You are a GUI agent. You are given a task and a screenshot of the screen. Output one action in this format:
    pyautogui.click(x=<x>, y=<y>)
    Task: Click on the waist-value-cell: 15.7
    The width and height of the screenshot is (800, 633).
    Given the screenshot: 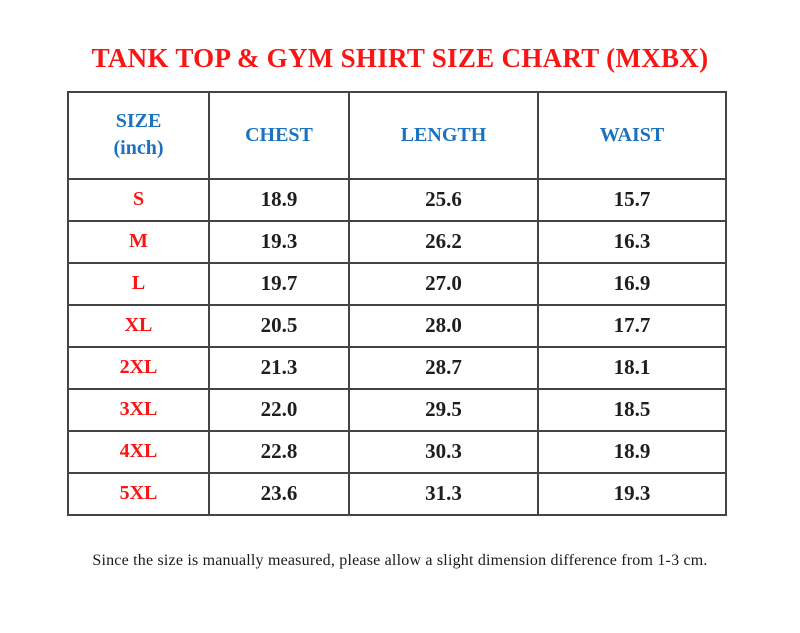 What is the action you would take?
    pyautogui.click(x=632, y=199)
    